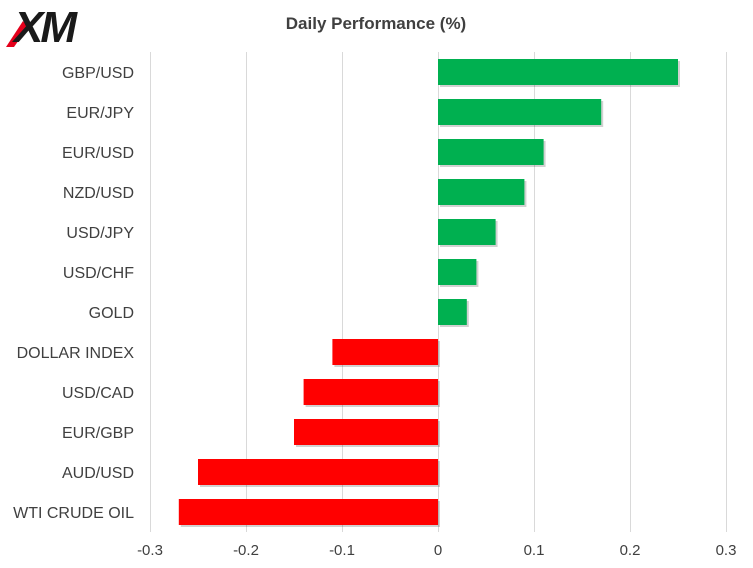 The image size is (753, 568). I want to click on x-tick-label: 0, so click(438, 550).